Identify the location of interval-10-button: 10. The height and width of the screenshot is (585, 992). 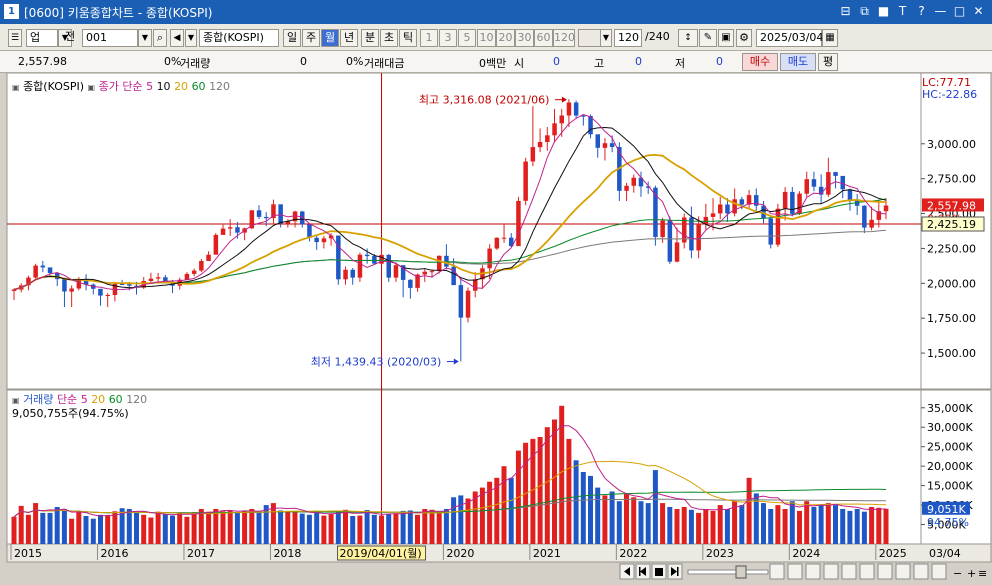
(486, 38).